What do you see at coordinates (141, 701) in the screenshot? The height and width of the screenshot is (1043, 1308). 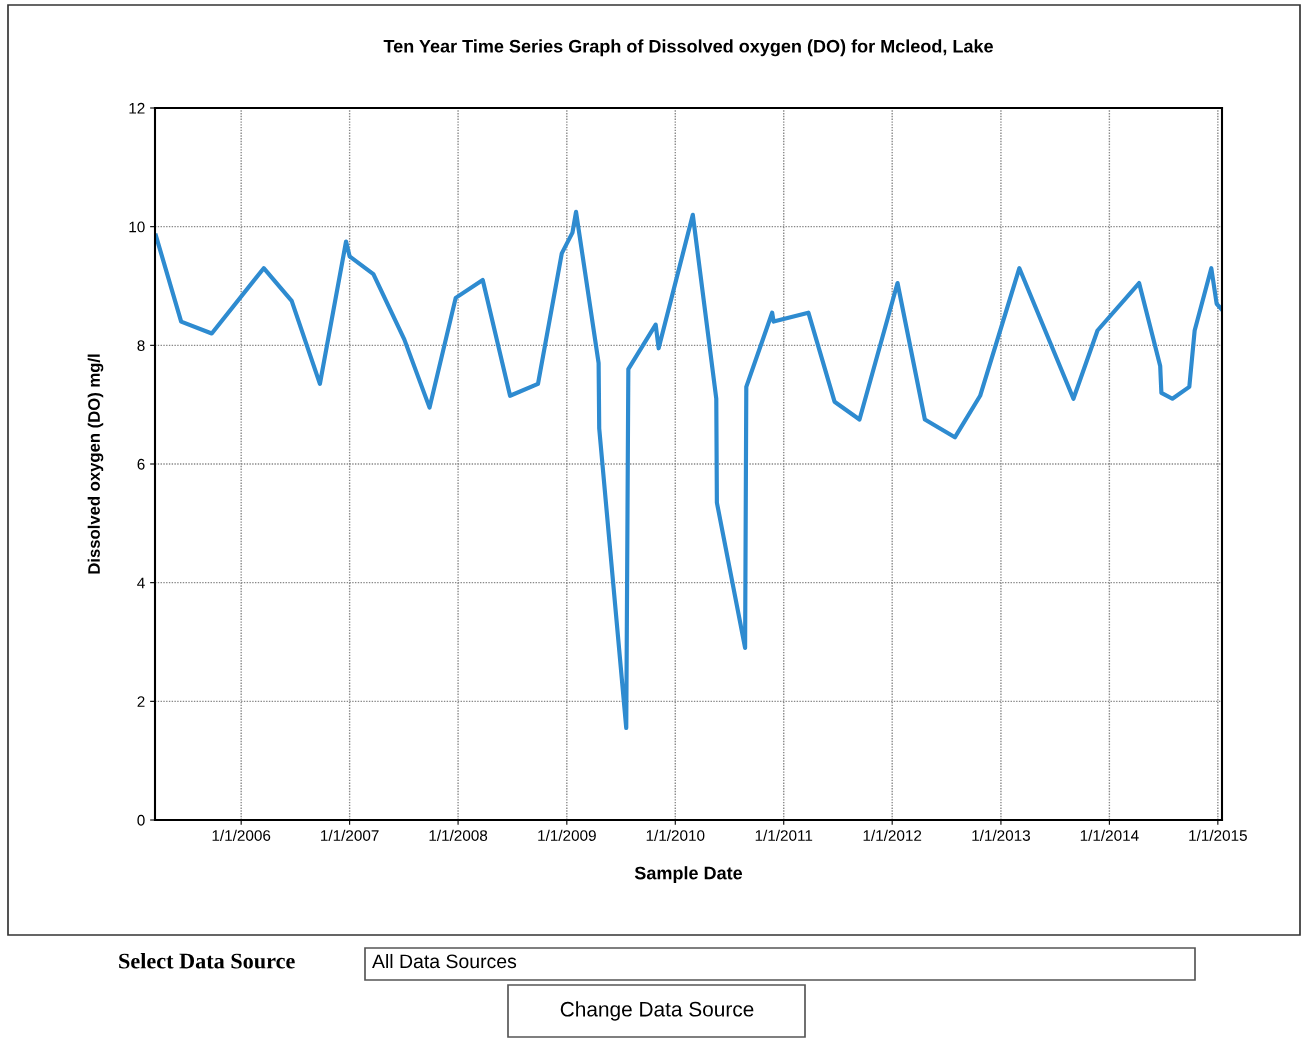 I see `y-tick-label: 2` at bounding box center [141, 701].